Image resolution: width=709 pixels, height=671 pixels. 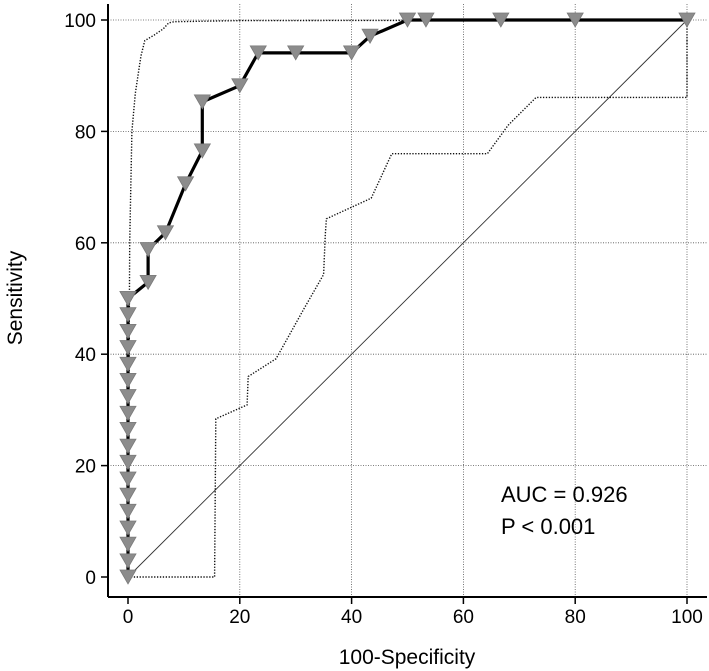 I want to click on x-tick-label: 100, so click(x=687, y=617).